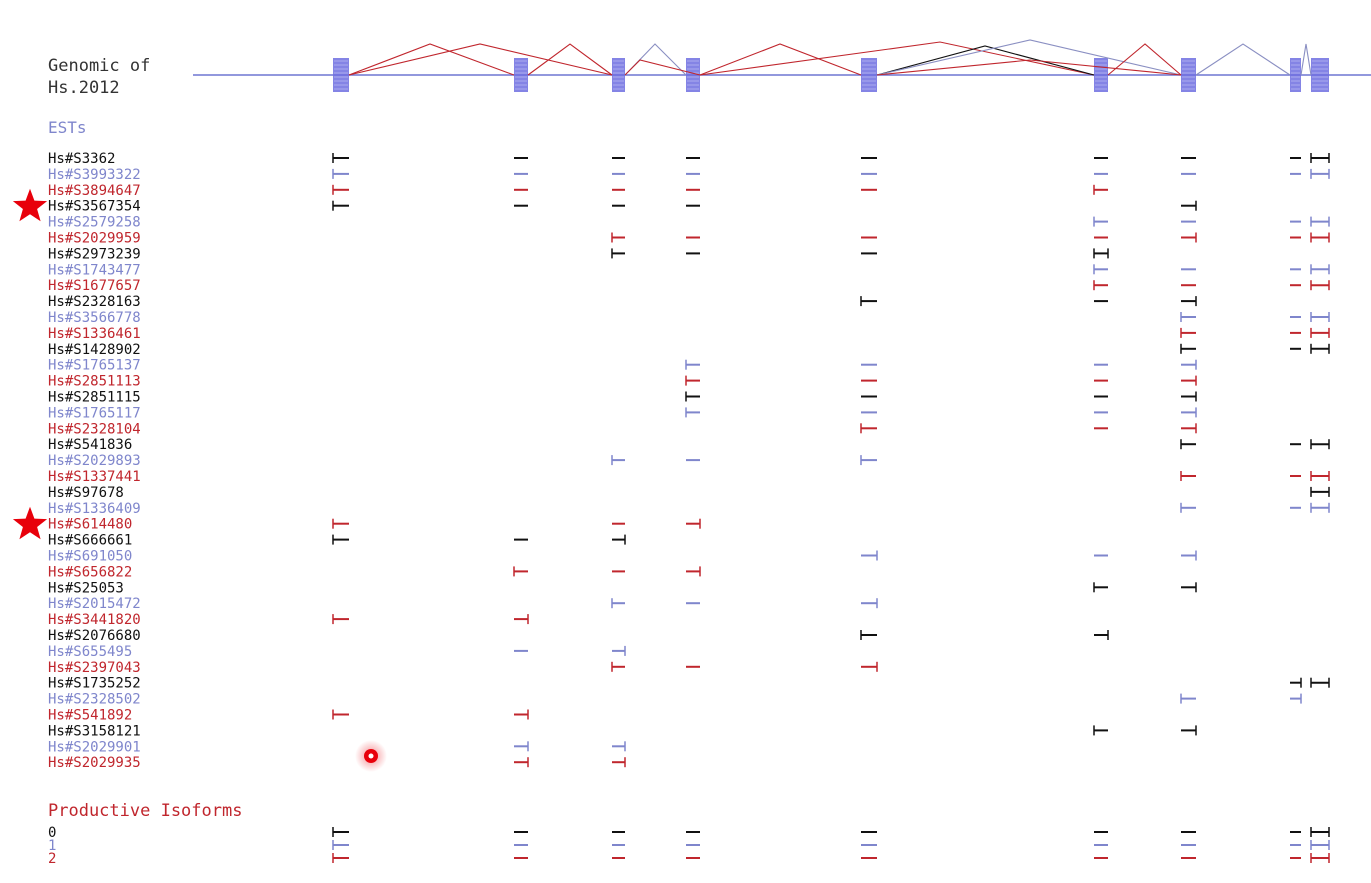 The image size is (1371, 883). Describe the element at coordinates (52, 833) in the screenshot. I see `isoform-label: 0` at that location.